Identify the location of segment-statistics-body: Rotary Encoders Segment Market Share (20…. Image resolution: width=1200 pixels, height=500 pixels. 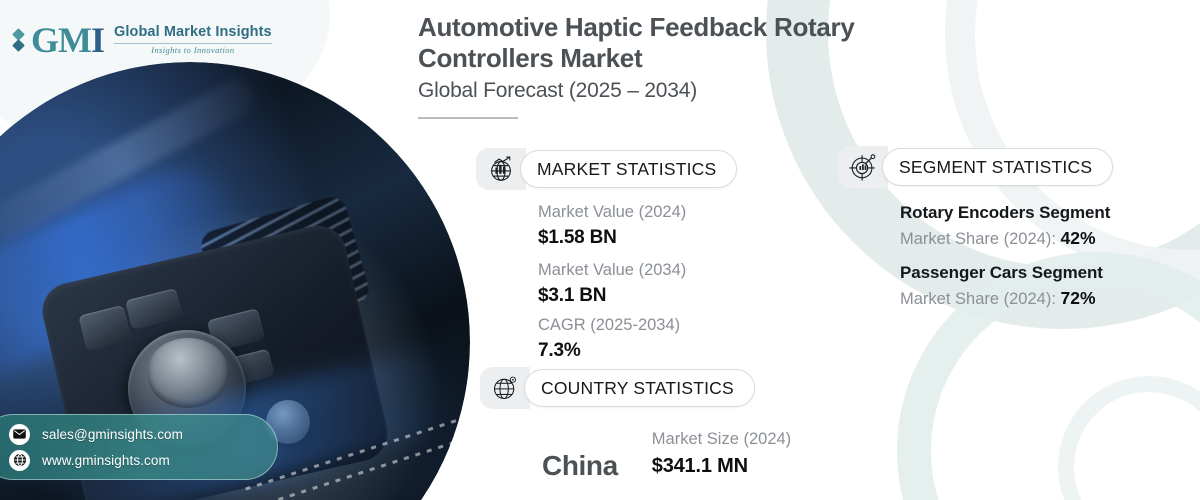
(975, 256).